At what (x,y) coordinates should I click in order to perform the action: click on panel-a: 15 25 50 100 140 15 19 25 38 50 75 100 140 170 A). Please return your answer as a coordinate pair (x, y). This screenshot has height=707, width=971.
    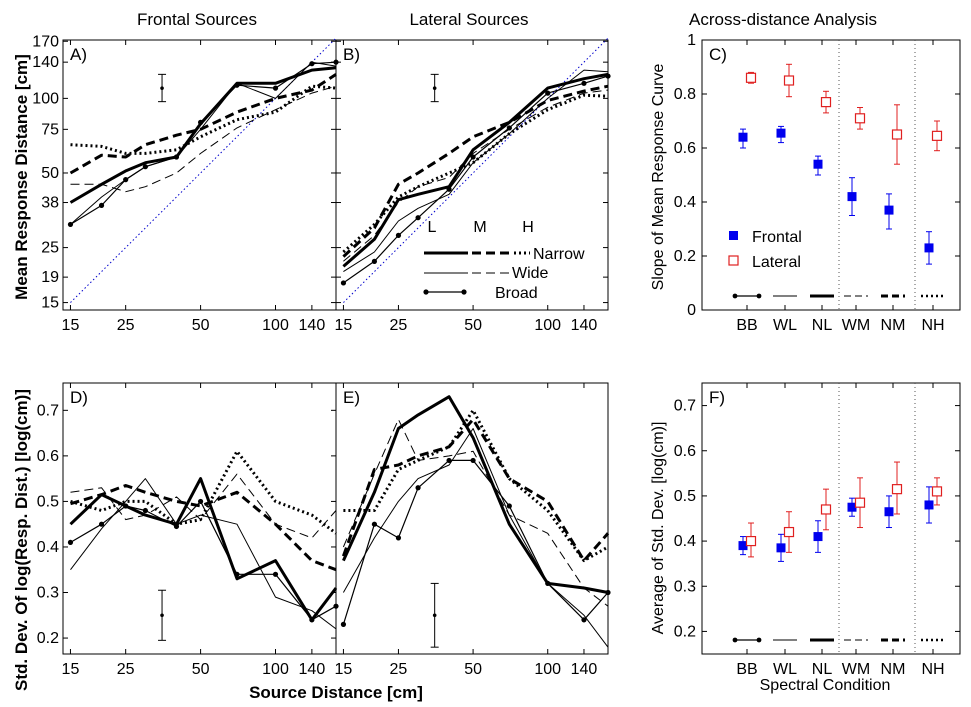
    Looking at the image, I should click on (185, 183).